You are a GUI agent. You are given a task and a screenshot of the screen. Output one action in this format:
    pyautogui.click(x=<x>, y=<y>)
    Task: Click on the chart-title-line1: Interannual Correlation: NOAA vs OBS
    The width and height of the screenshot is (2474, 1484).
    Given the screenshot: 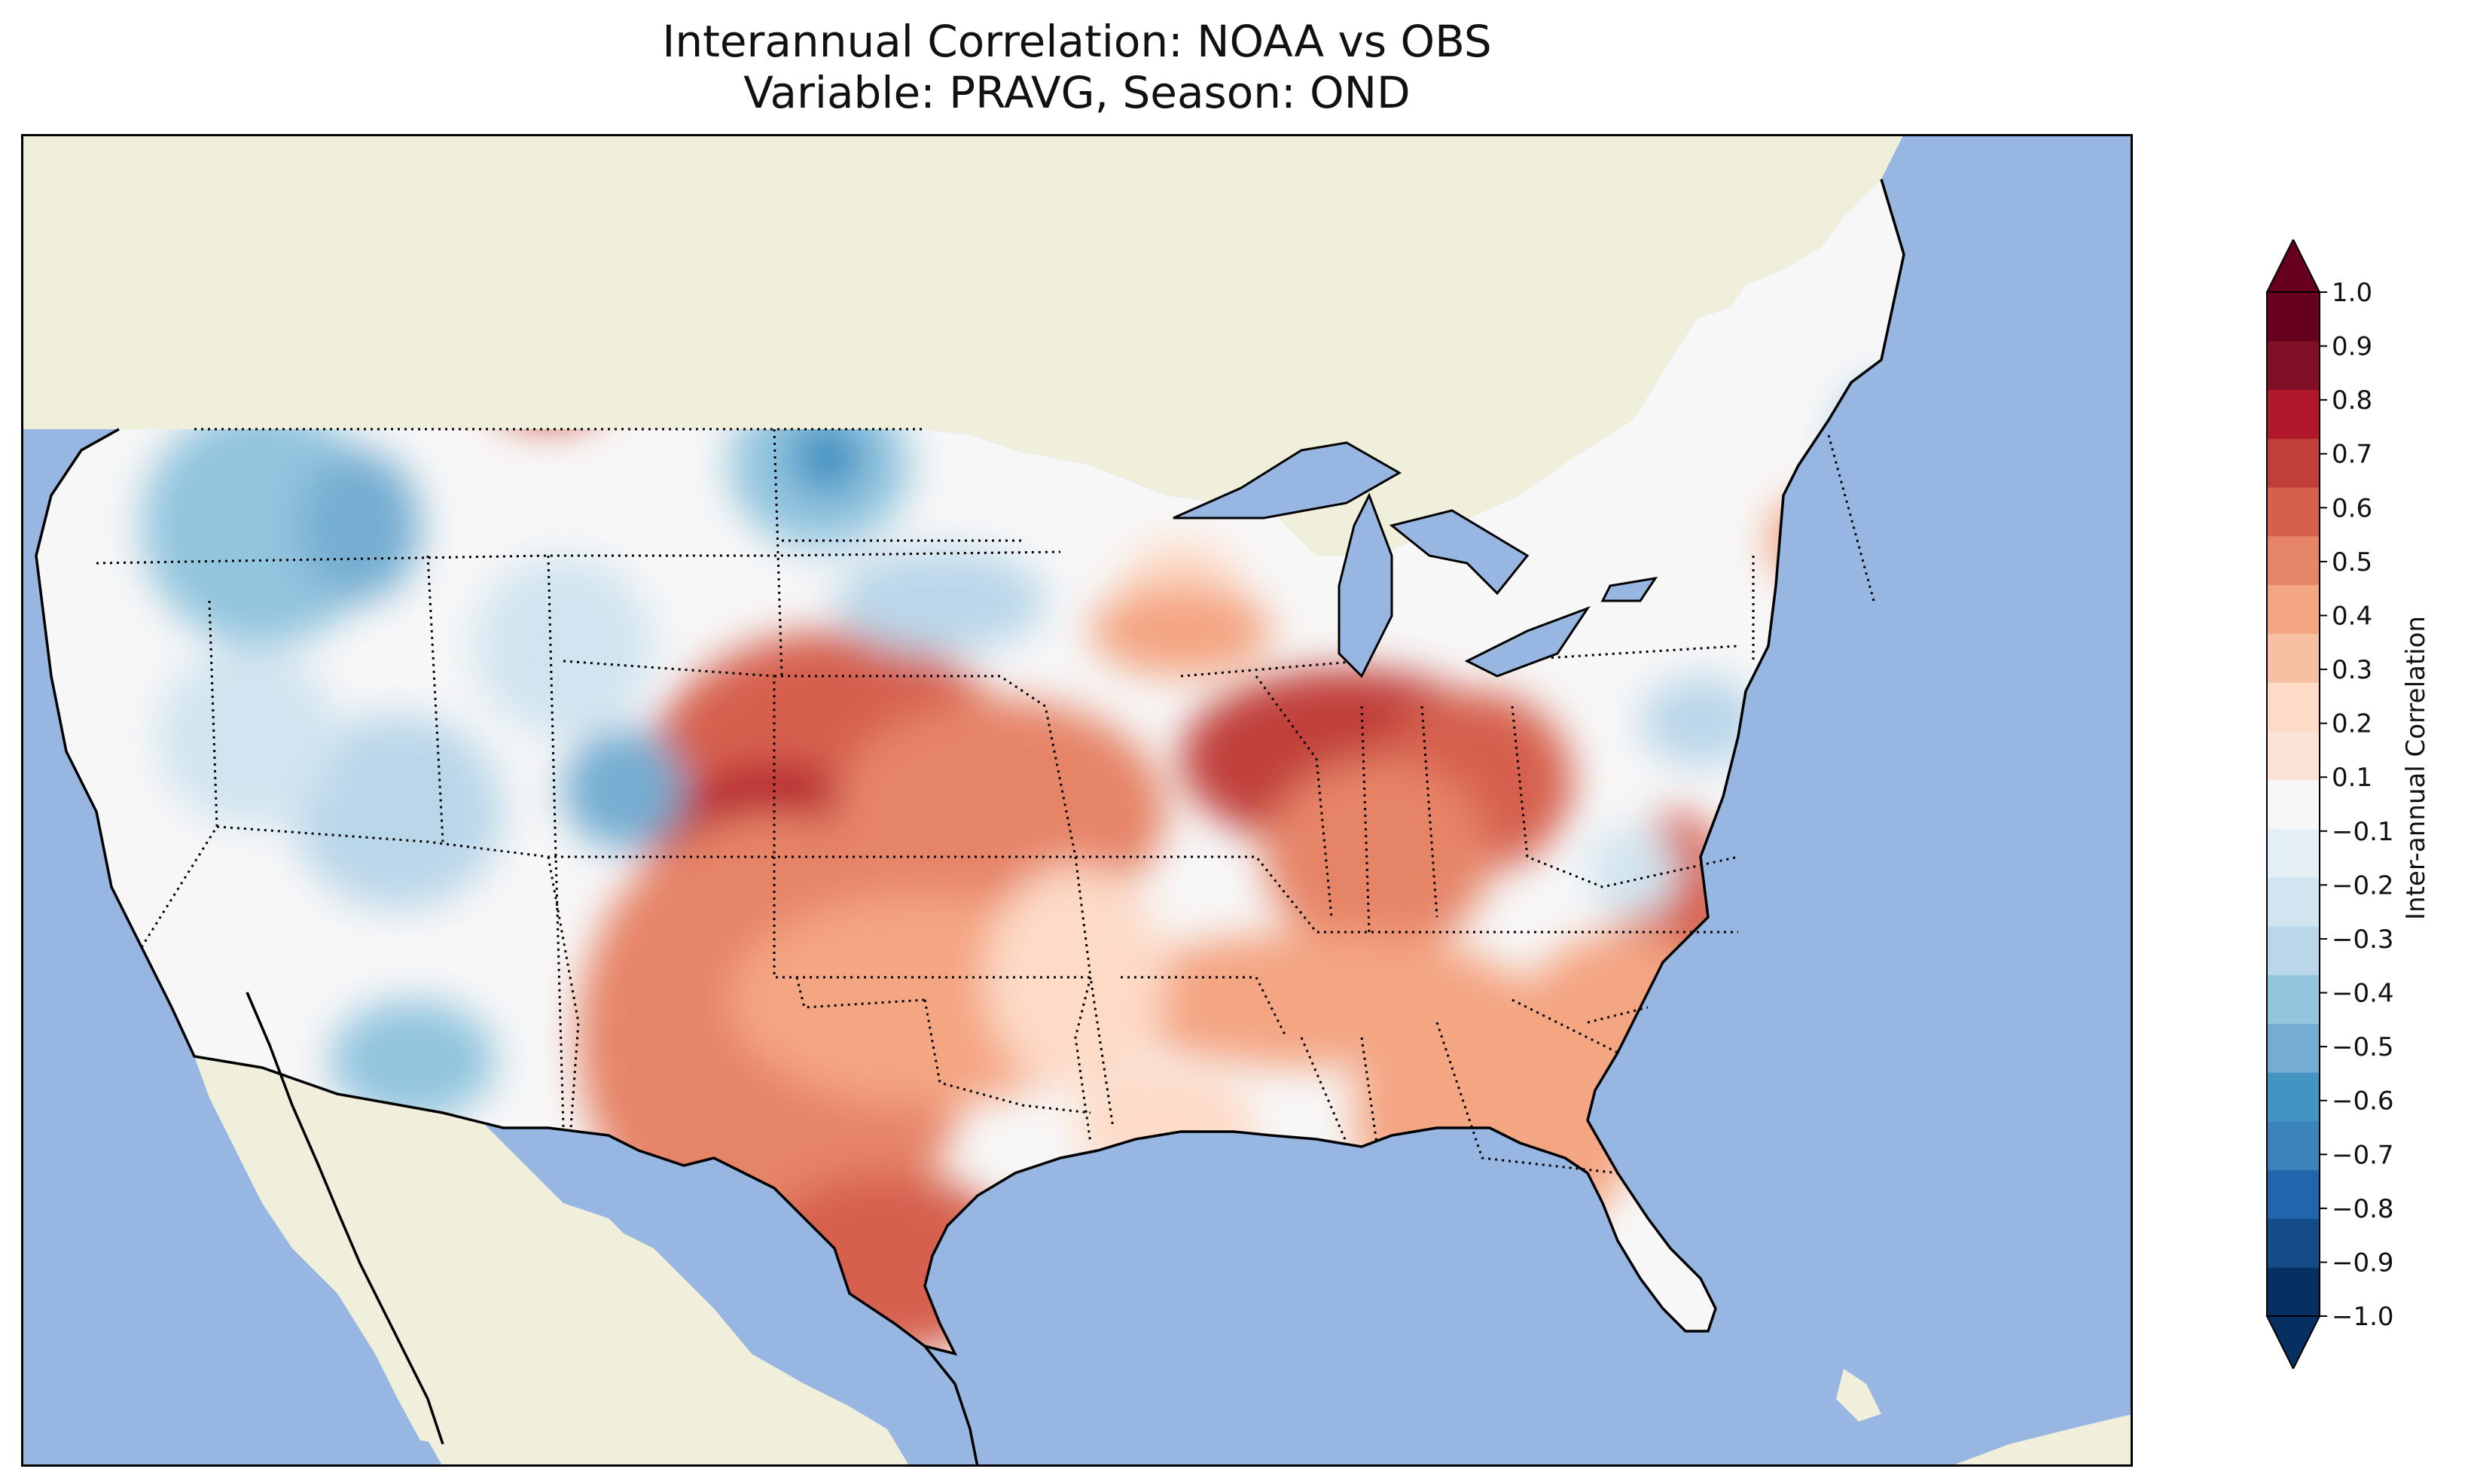 What is the action you would take?
    pyautogui.click(x=1077, y=41)
    